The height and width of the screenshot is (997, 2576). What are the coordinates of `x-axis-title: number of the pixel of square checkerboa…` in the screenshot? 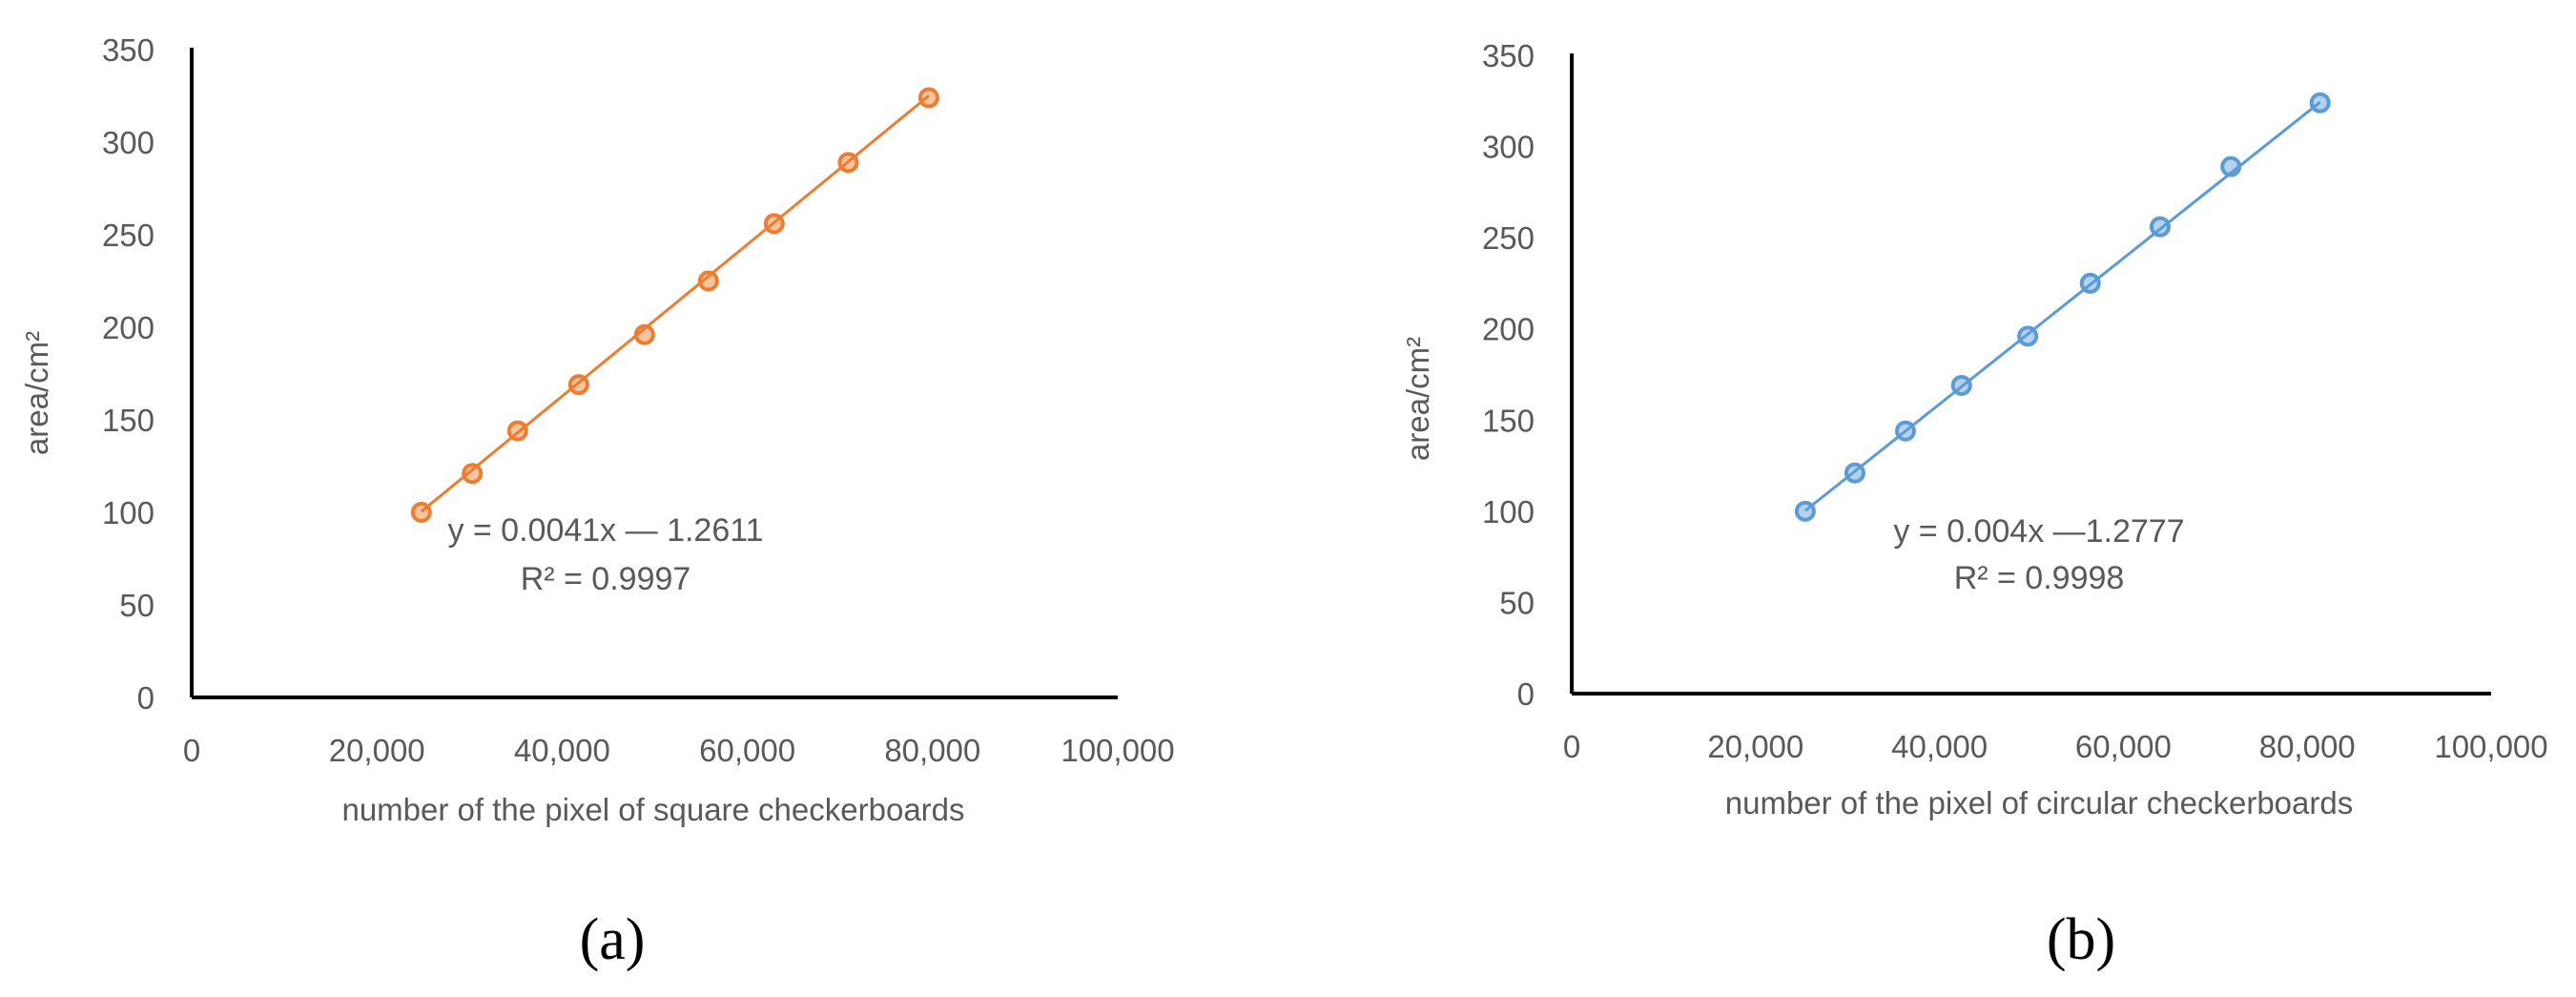 It's located at (652, 809).